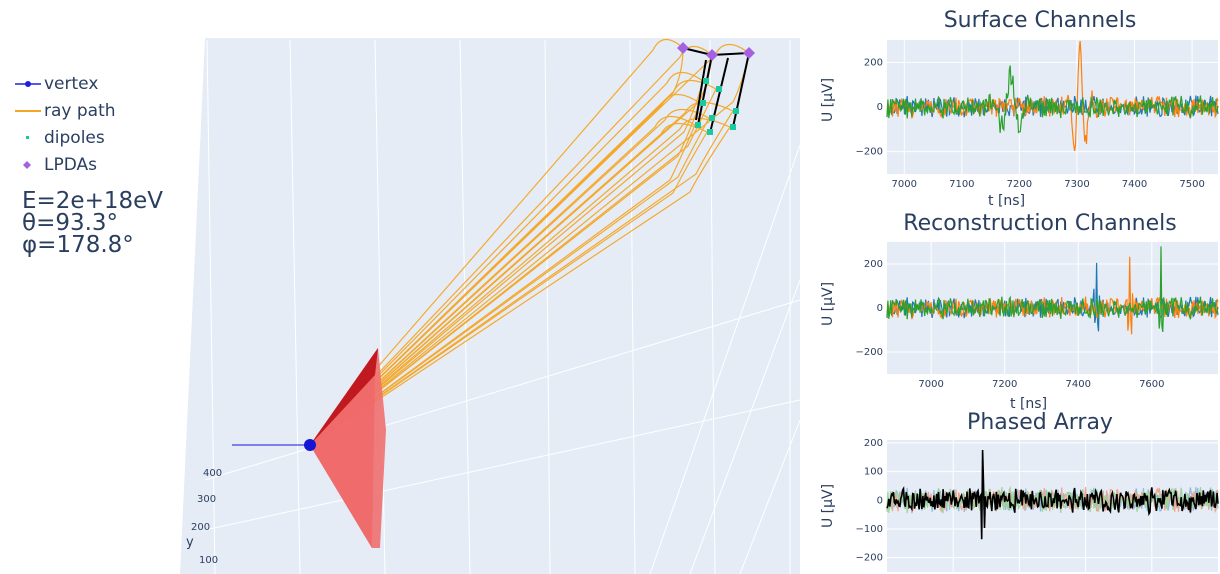 This screenshot has width=1220, height=574. Describe the element at coordinates (71, 83) in the screenshot. I see `legend-label: vertex` at that location.